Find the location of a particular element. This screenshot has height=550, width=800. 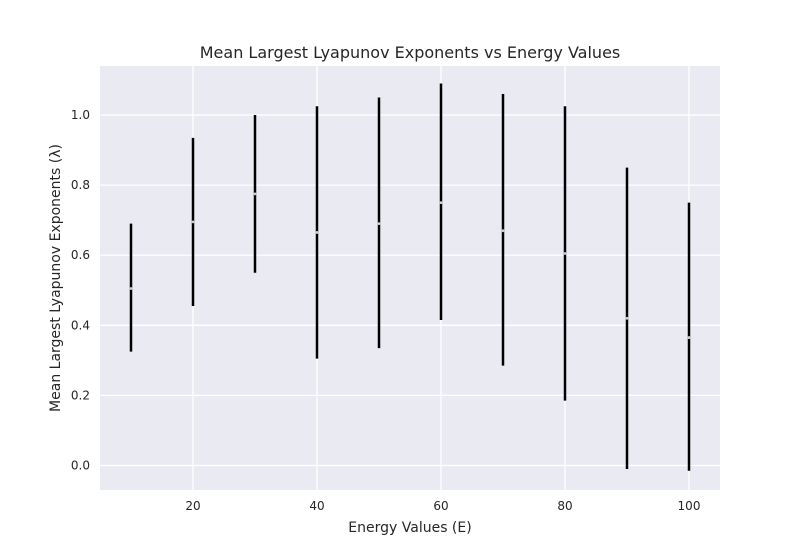

y-axis-label: Mean Largest Lyapunov Exponents (λ) is located at coordinates (56, 278).